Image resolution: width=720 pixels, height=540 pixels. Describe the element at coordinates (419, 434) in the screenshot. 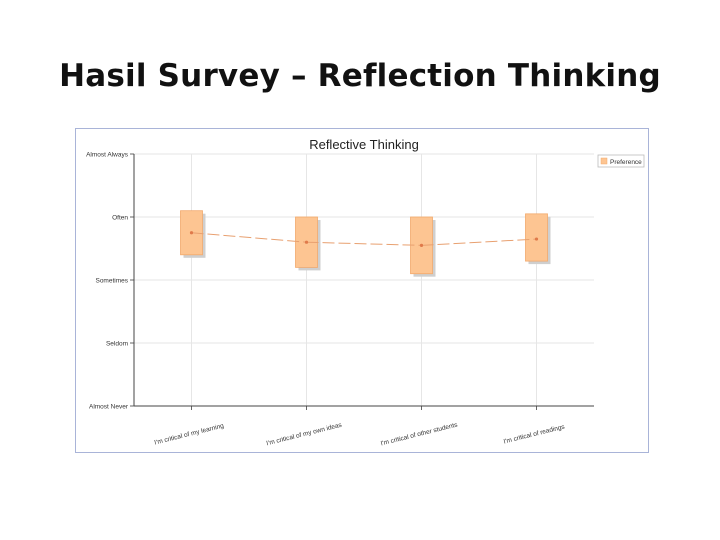

I see `x-tick-label: I'm critical of other students` at that location.